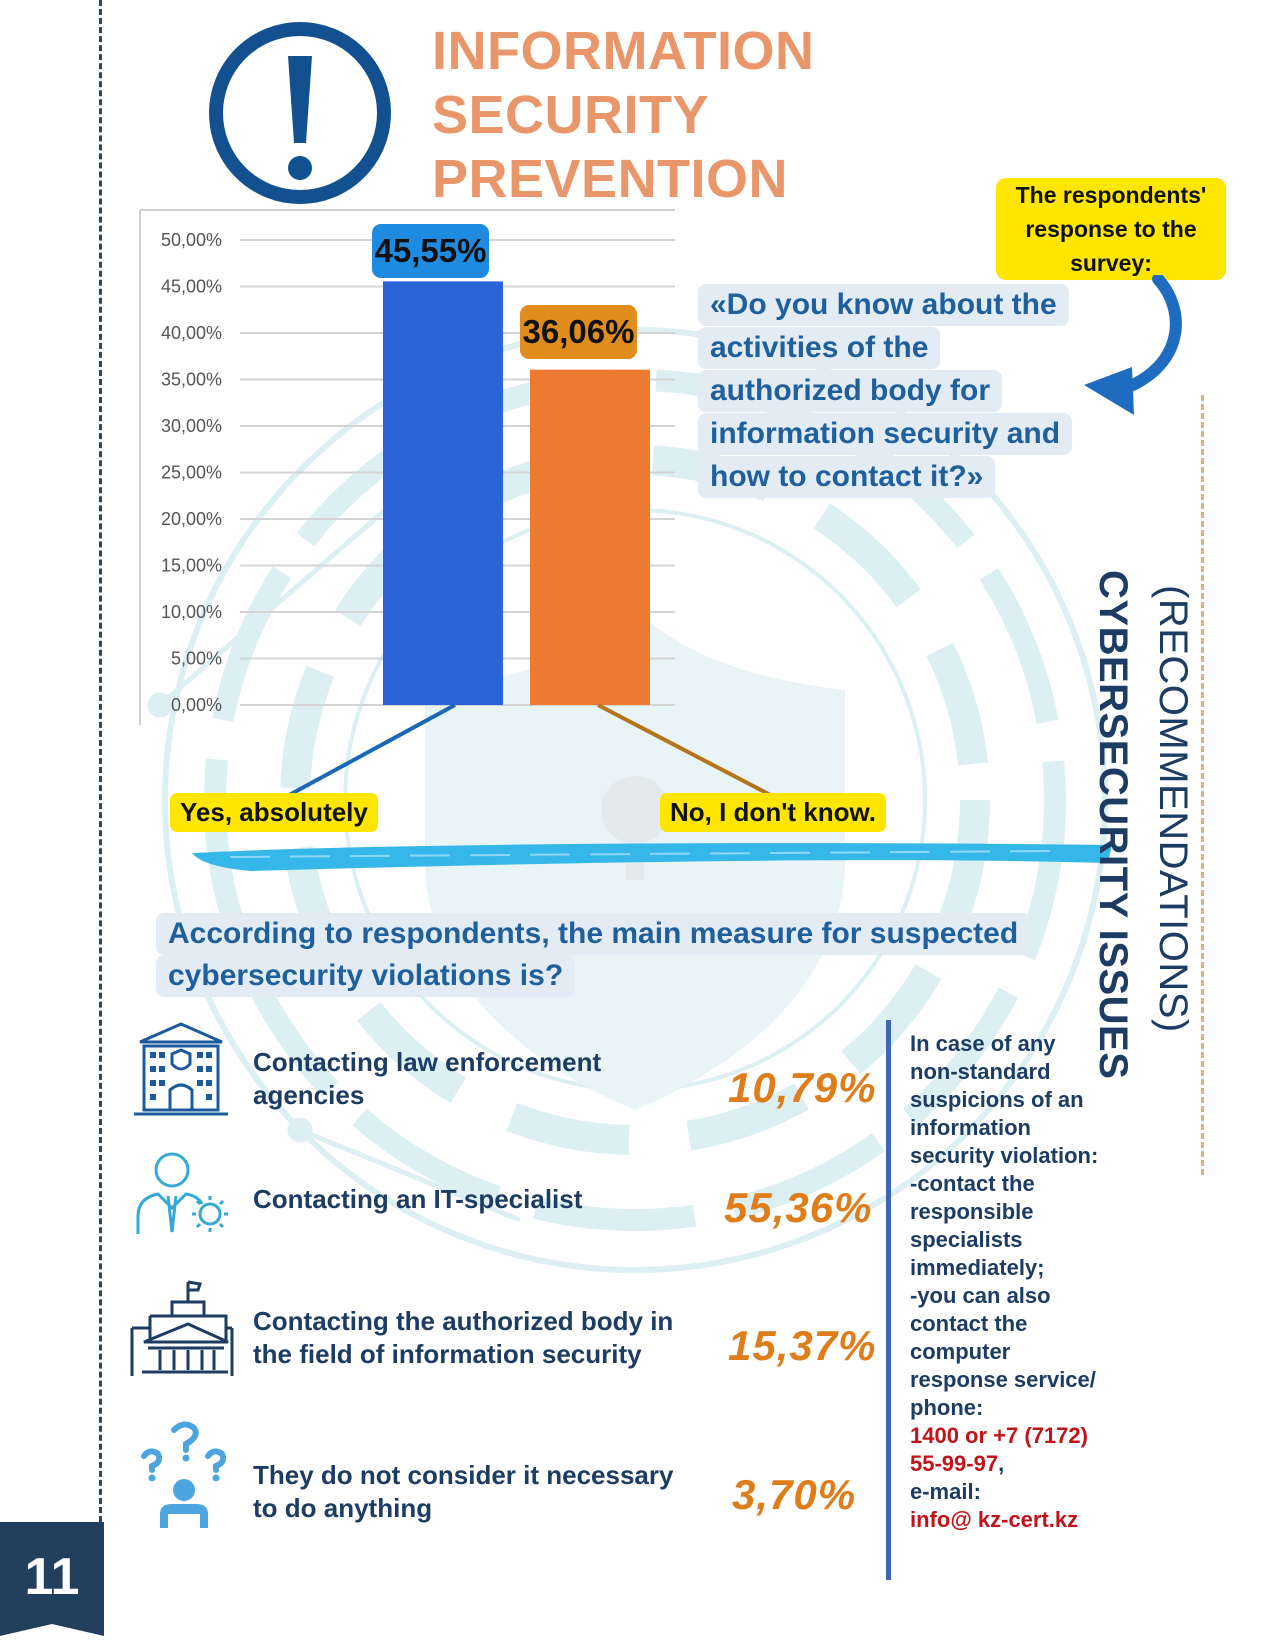  What do you see at coordinates (1001, 1463) in the screenshot?
I see `phone-comma: ,` at bounding box center [1001, 1463].